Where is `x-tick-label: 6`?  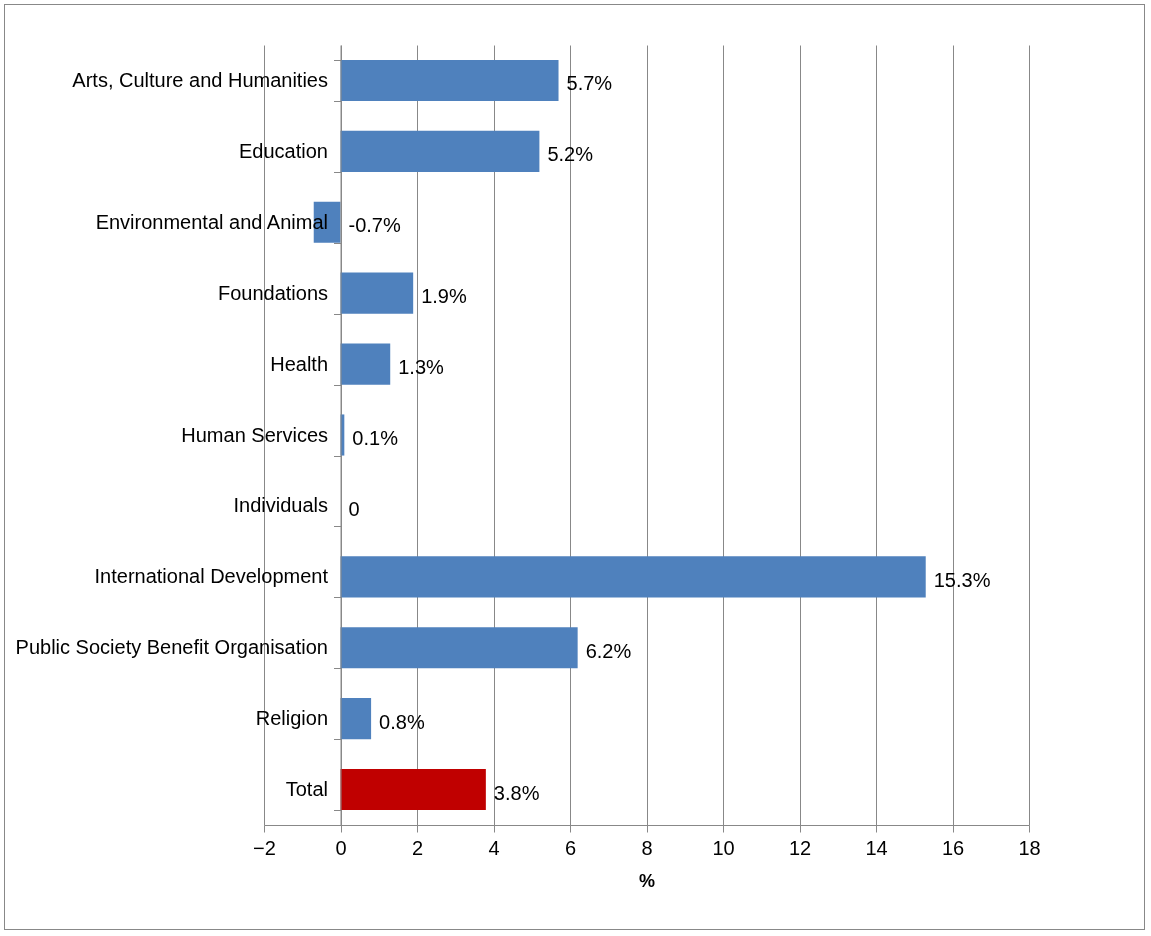
x-tick-label: 6 is located at coordinates (570, 847).